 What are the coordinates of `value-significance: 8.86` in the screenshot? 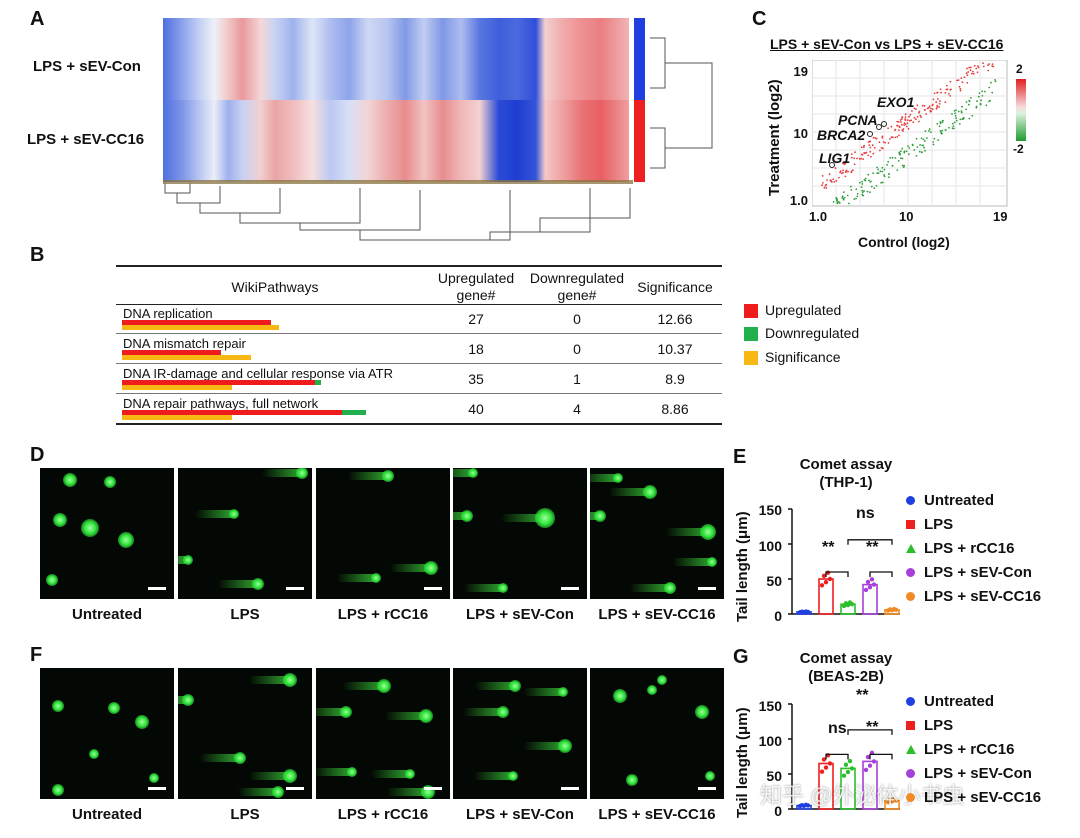 It's located at (675, 409).